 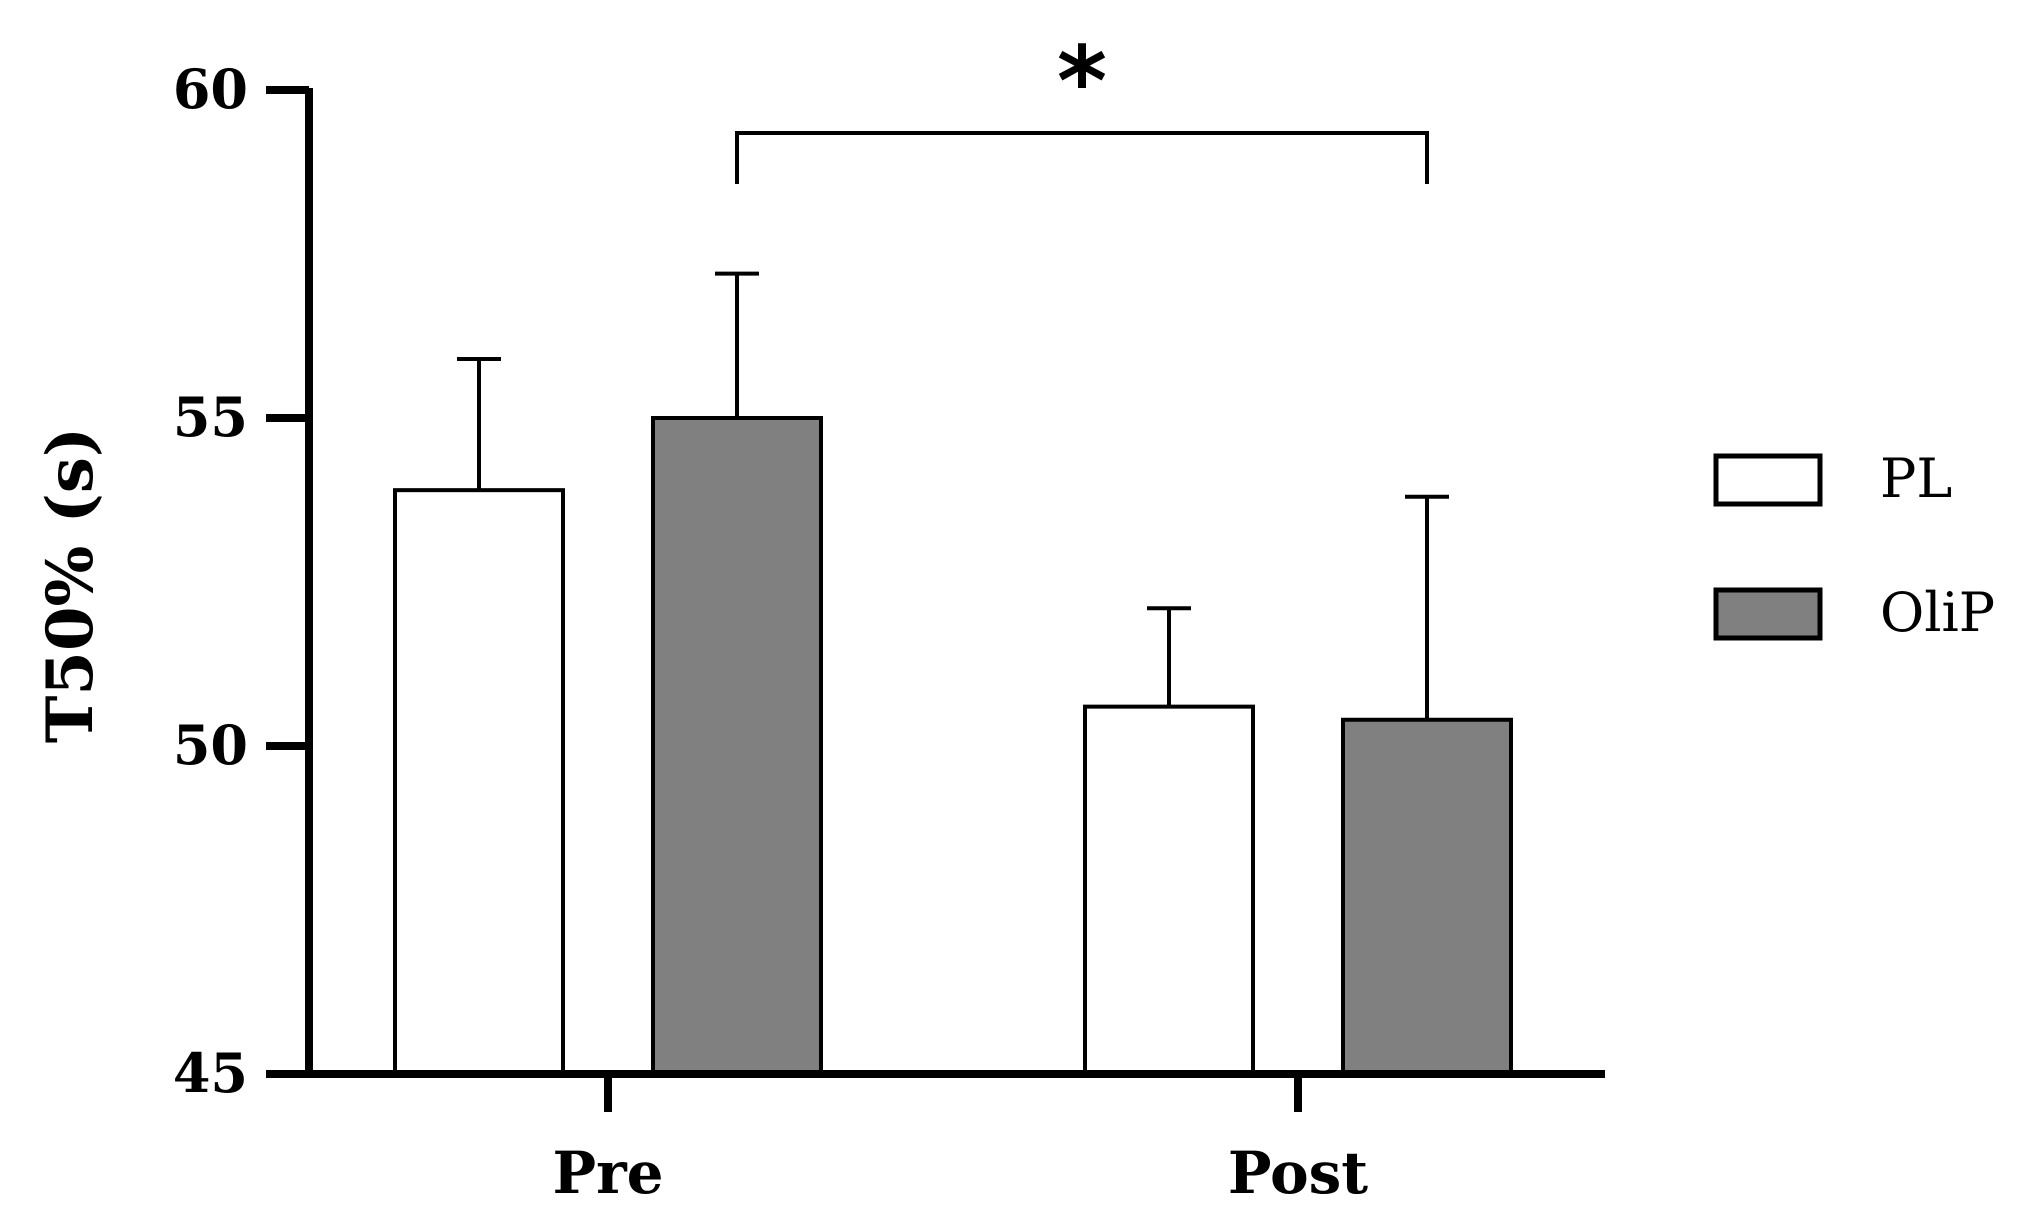 What do you see at coordinates (607, 1173) in the screenshot?
I see `x-tick-label-pre: Pre` at bounding box center [607, 1173].